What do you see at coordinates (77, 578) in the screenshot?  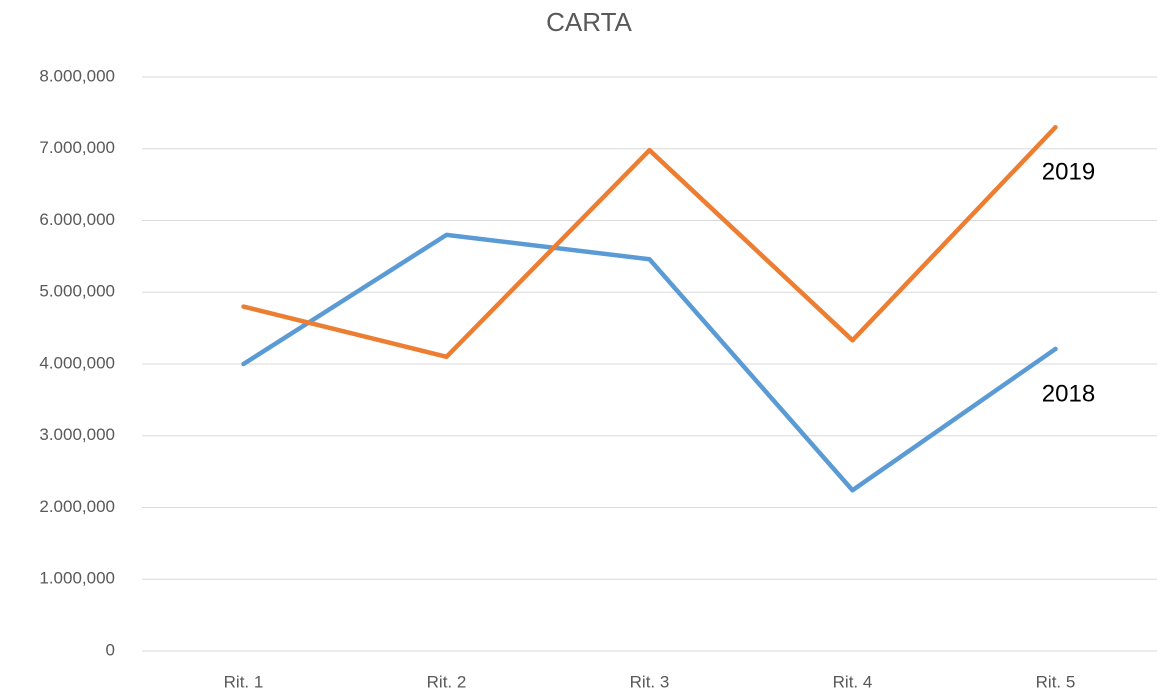 I see `y-tick-label: 1.000,000` at bounding box center [77, 578].